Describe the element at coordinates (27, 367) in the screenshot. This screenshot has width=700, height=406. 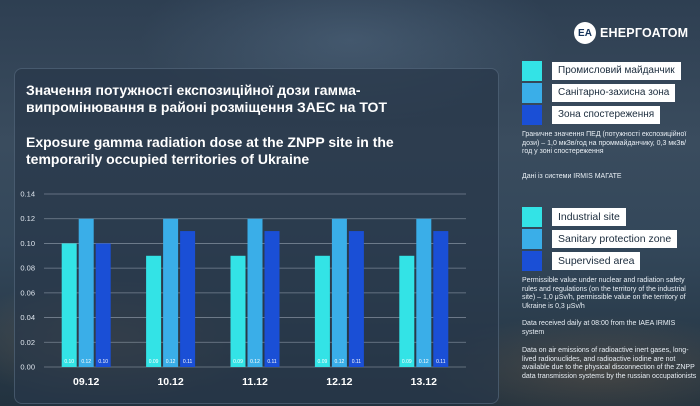
I see `y-tick-label: 0.00` at that location.